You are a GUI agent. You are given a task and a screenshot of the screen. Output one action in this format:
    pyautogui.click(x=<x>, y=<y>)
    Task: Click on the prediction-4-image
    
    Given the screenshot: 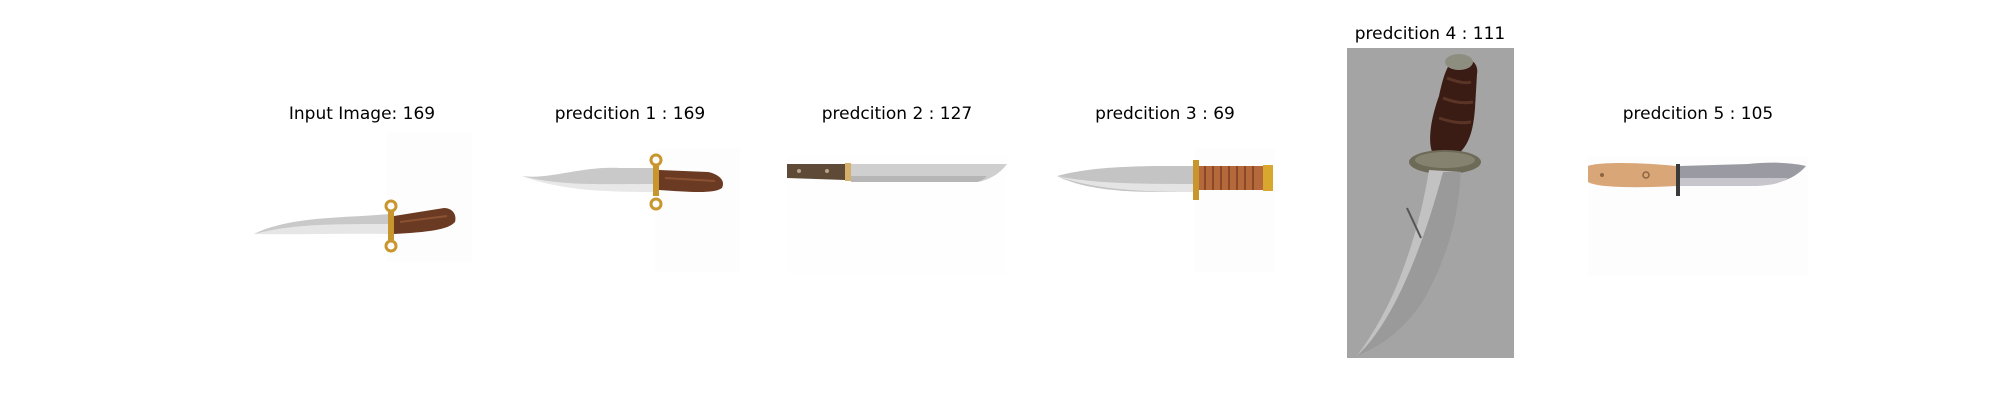 What is the action you would take?
    pyautogui.click(x=1430, y=203)
    